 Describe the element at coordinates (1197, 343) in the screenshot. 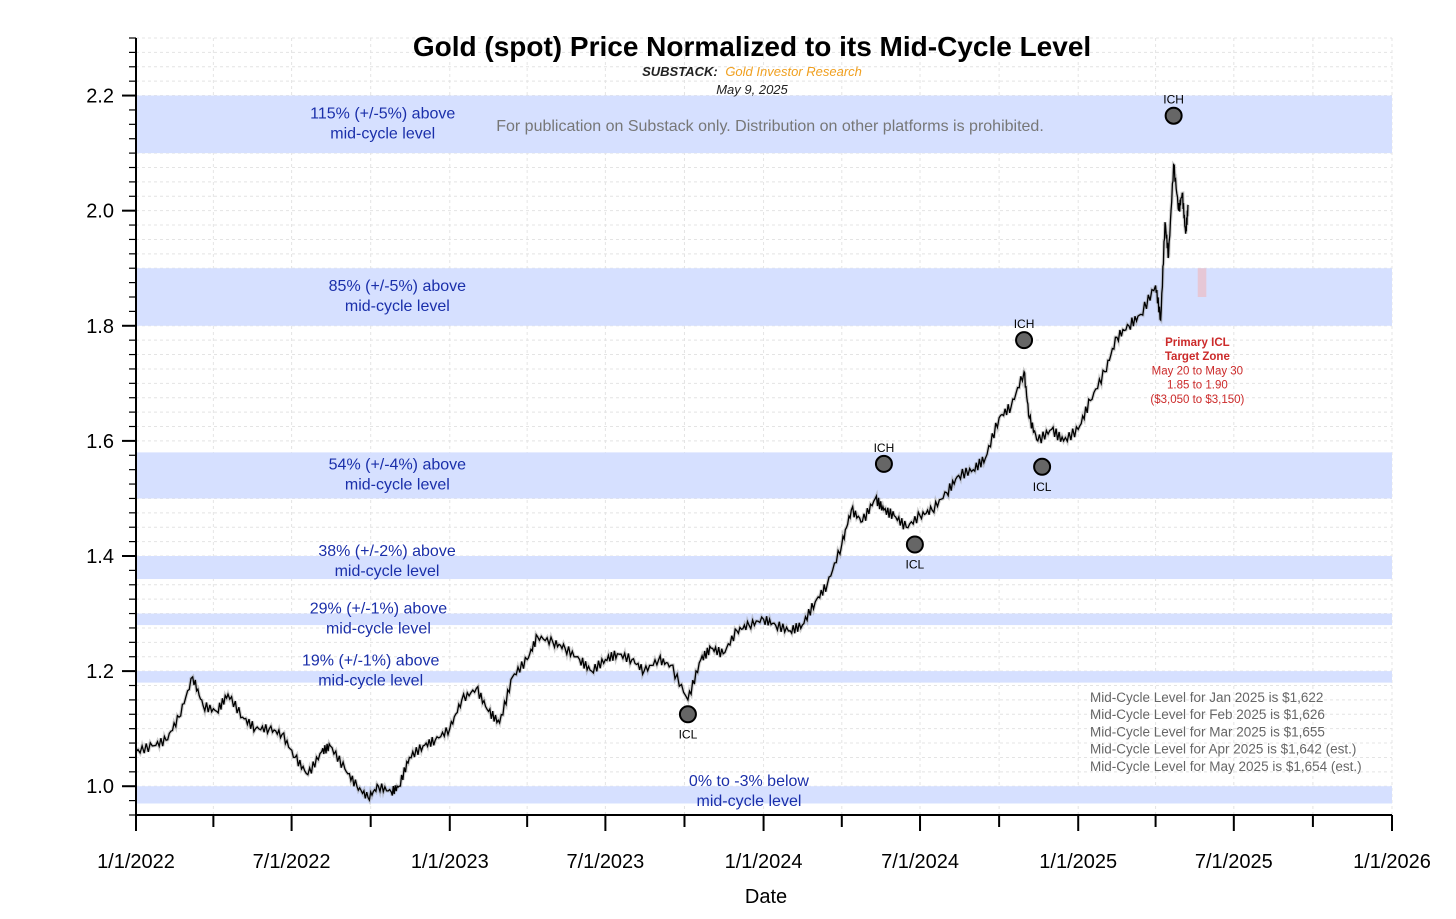

I see `target-zone-text-line: Primary ICL` at that location.